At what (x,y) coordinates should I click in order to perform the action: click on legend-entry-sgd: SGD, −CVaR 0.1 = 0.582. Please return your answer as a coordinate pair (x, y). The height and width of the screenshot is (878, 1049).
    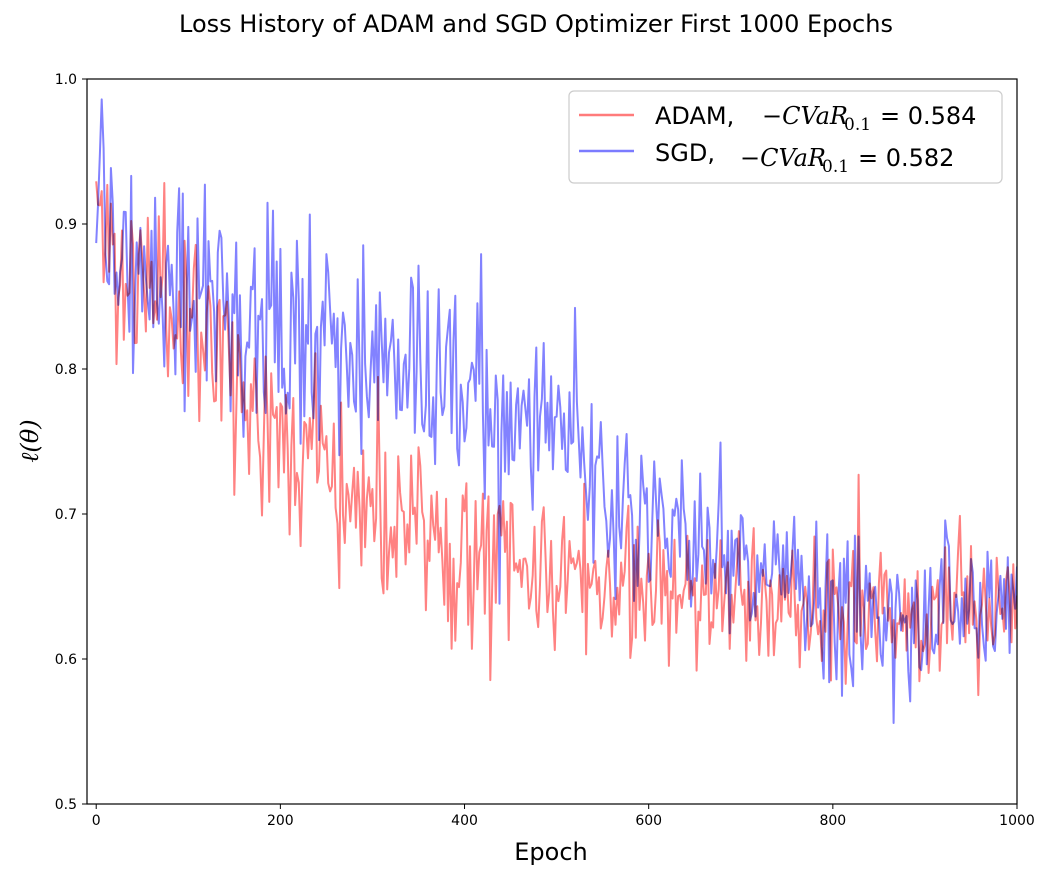
    Looking at the image, I should click on (766, 158).